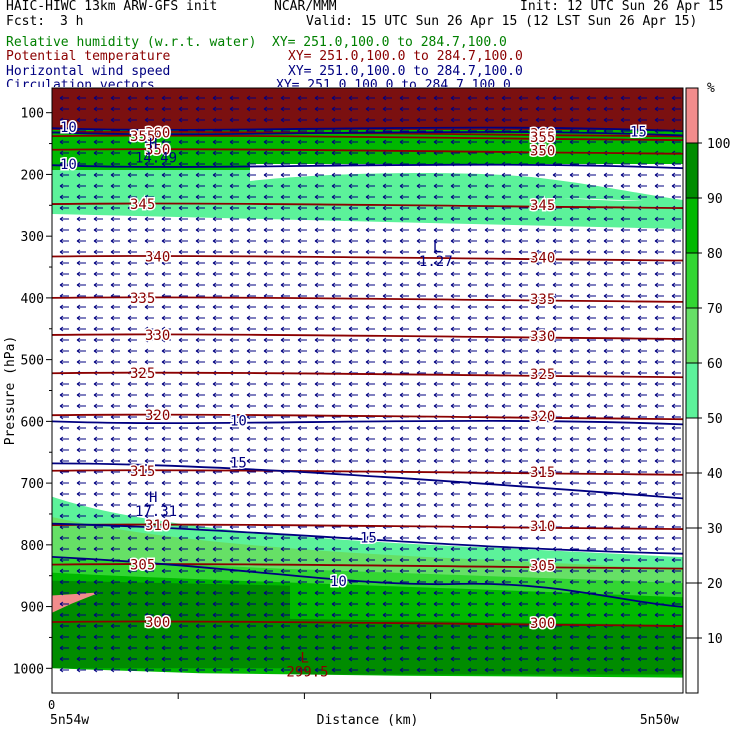  What do you see at coordinates (367, 134) in the screenshot?
I see `wind-speed-contour` at bounding box center [367, 134].